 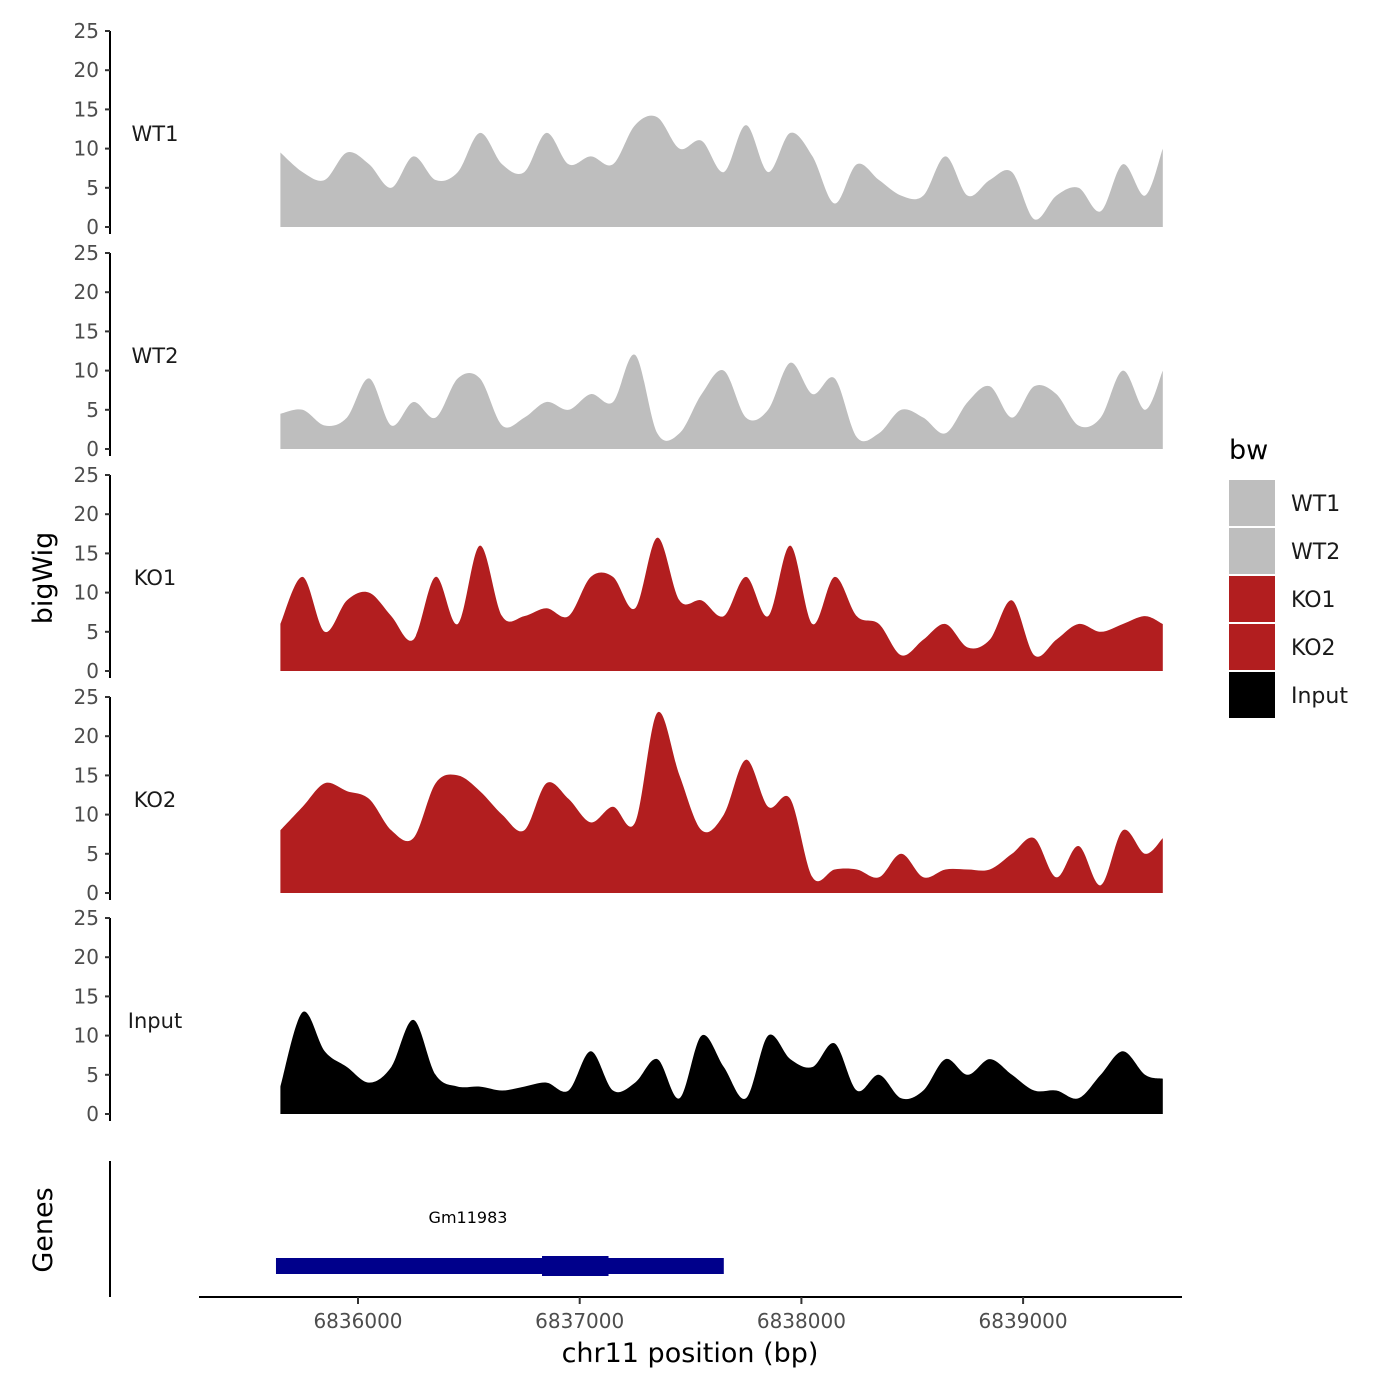 I want to click on track-input: 0 5 10 15 20 25 Input, so click(x=618, y=1016).